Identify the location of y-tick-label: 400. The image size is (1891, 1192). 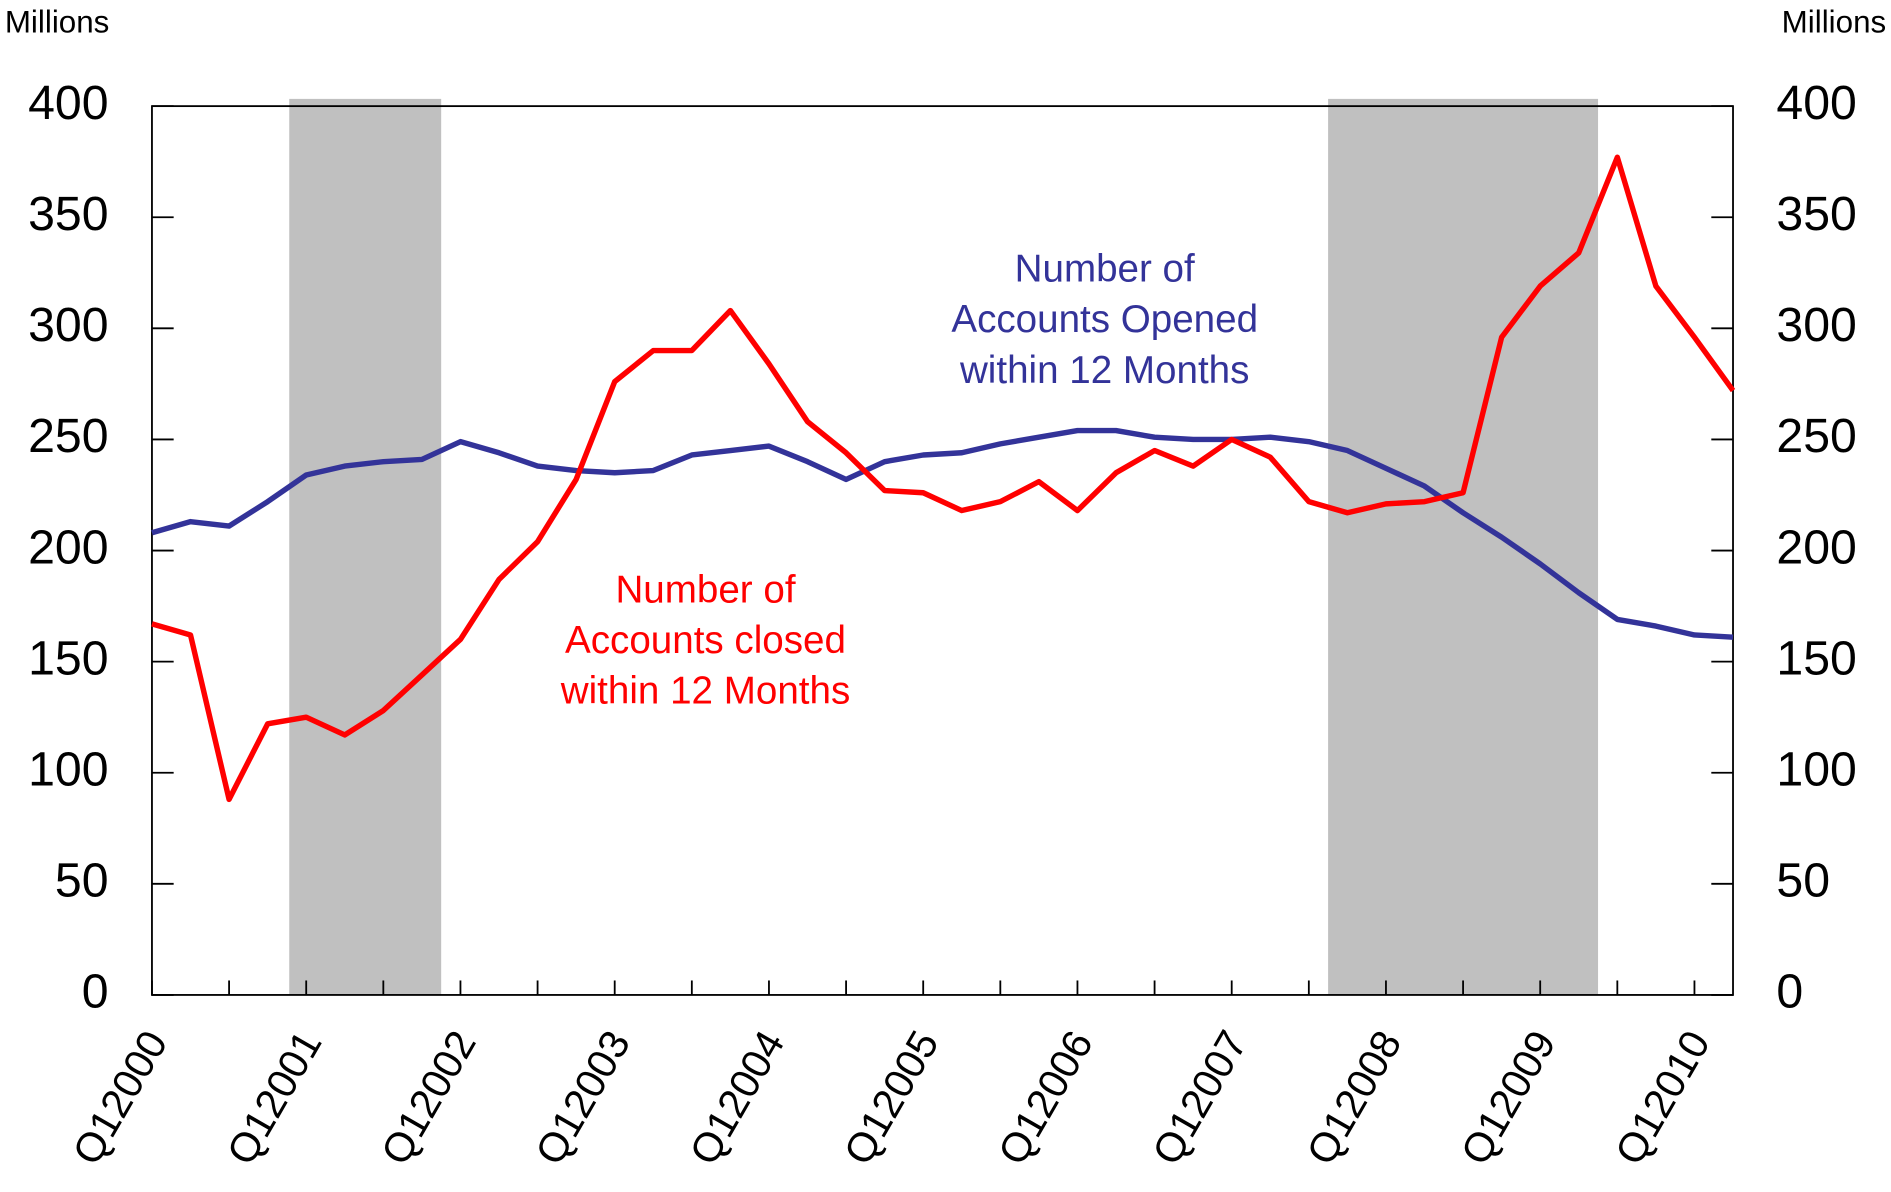
(68, 103).